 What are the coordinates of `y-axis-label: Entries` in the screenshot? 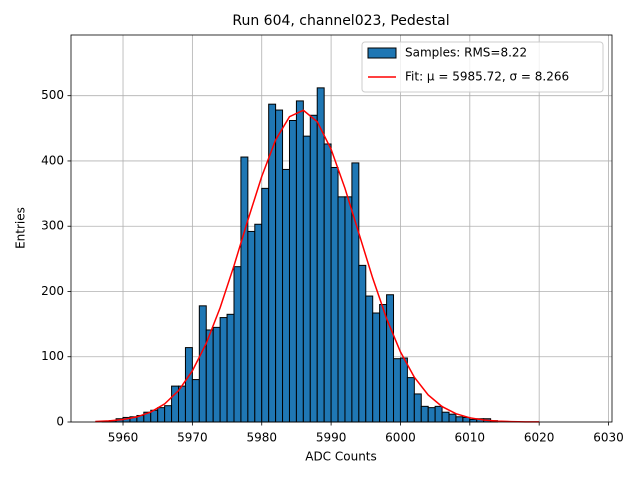 It's located at (21, 228).